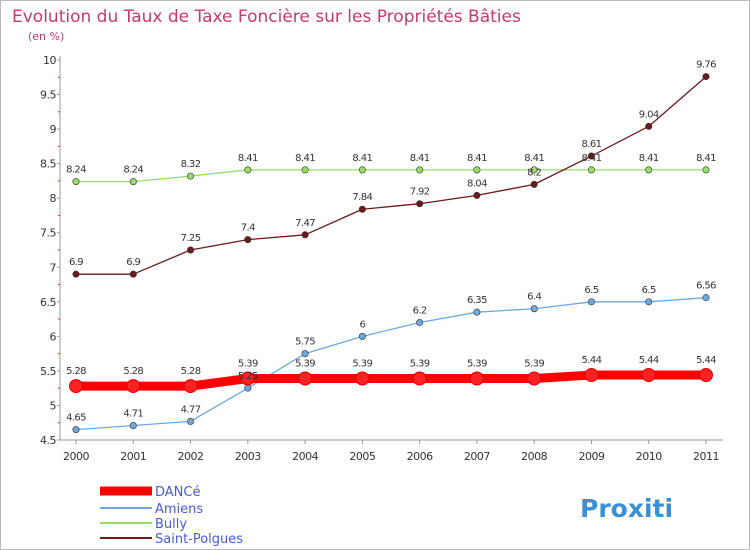 This screenshot has width=750, height=550. Describe the element at coordinates (649, 360) in the screenshot. I see `data-label: 5.44` at that location.